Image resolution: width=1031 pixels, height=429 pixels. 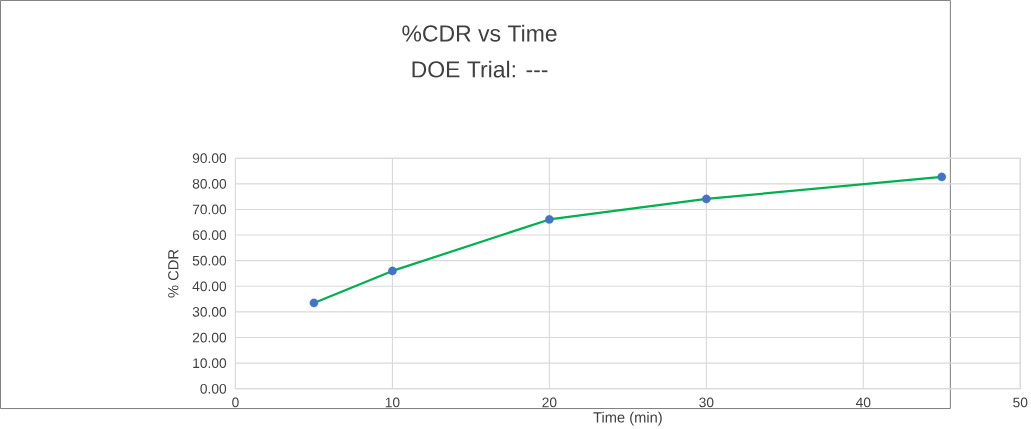 What do you see at coordinates (210, 363) in the screenshot?
I see `y-tick-label: 10.00` at bounding box center [210, 363].